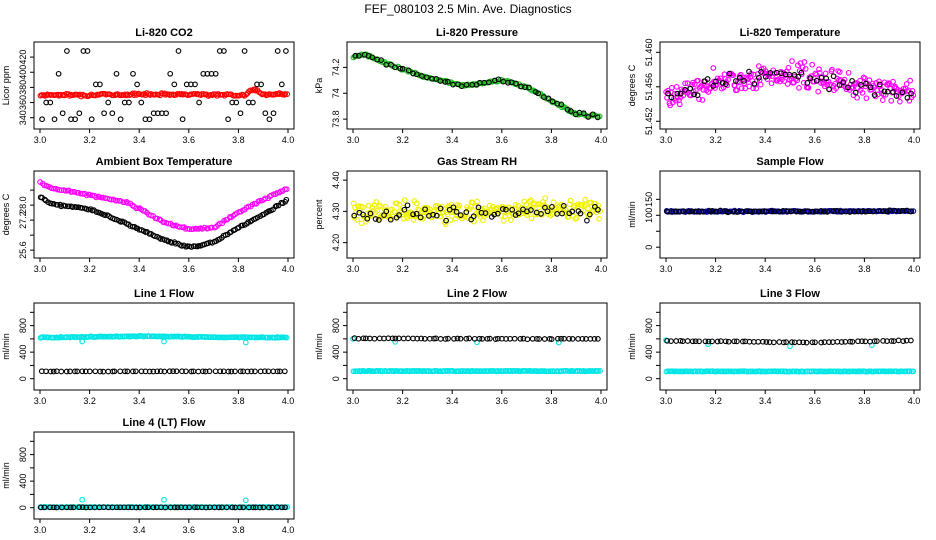 The image size is (936, 540). I want to click on series-cyan, so click(164, 342).